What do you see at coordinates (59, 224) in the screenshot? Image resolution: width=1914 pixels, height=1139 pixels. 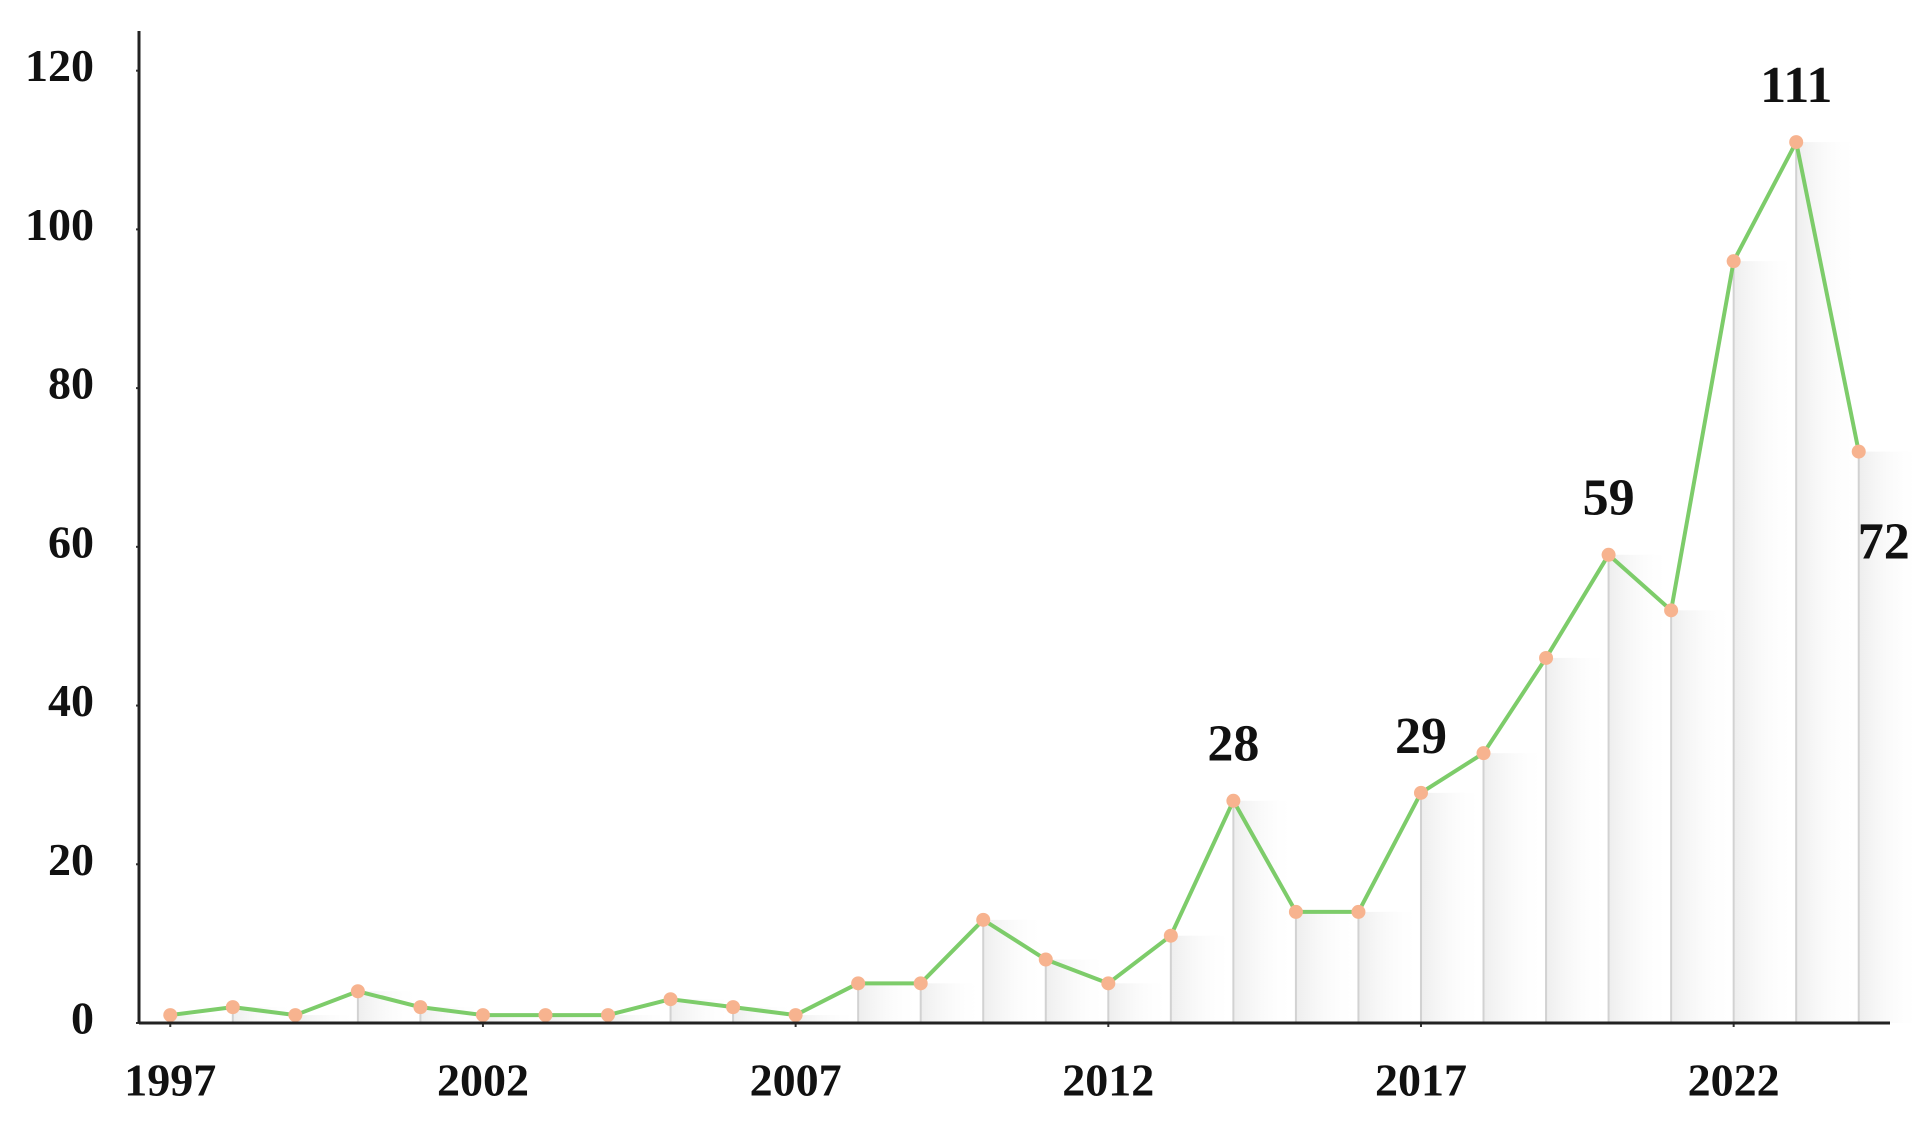 I see `y-tick-label: 100` at bounding box center [59, 224].